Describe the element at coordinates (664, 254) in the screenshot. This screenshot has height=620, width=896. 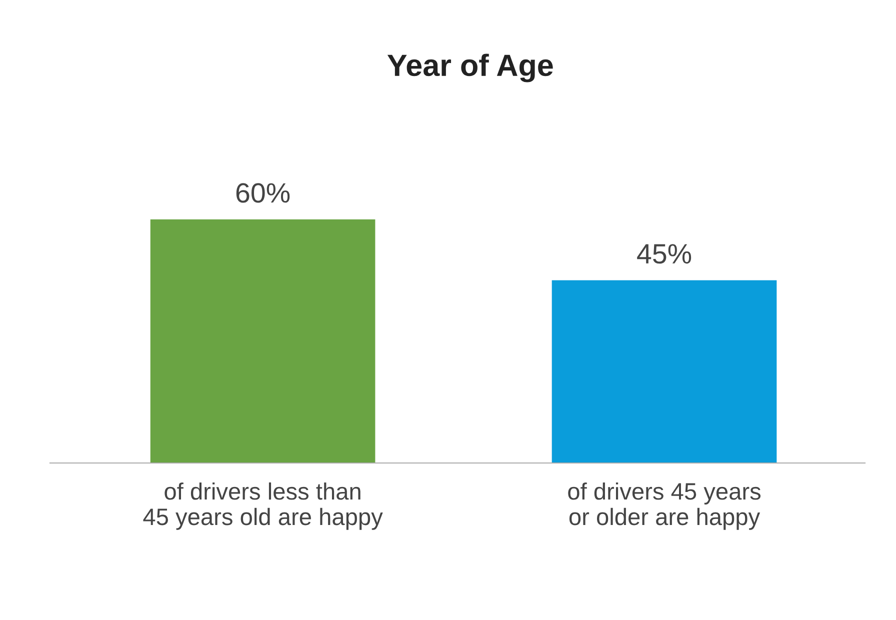
I see `data-label: 45%` at that location.